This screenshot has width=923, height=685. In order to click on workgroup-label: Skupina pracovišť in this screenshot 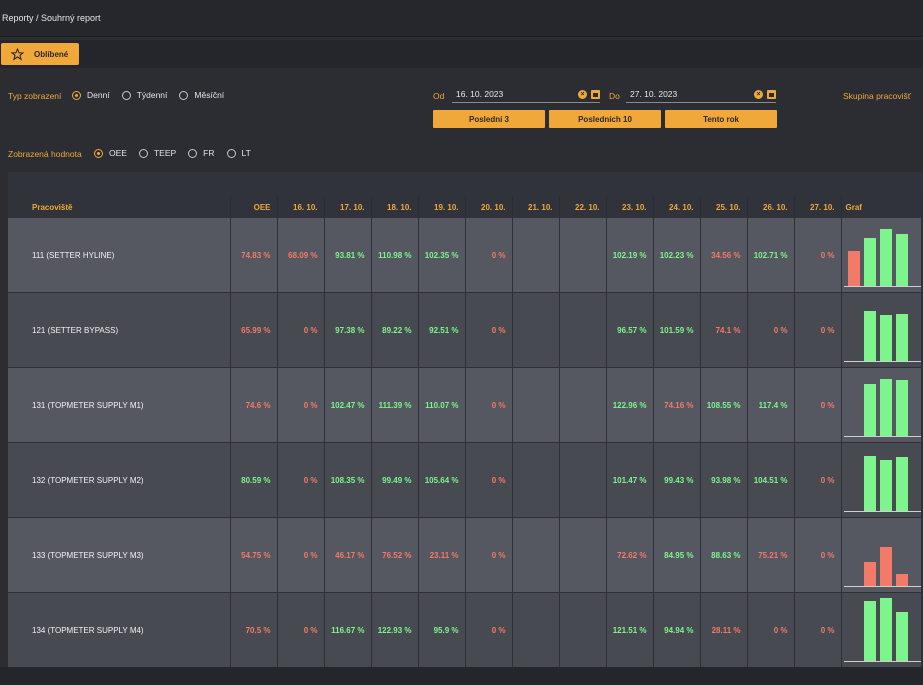, I will do `click(877, 96)`.